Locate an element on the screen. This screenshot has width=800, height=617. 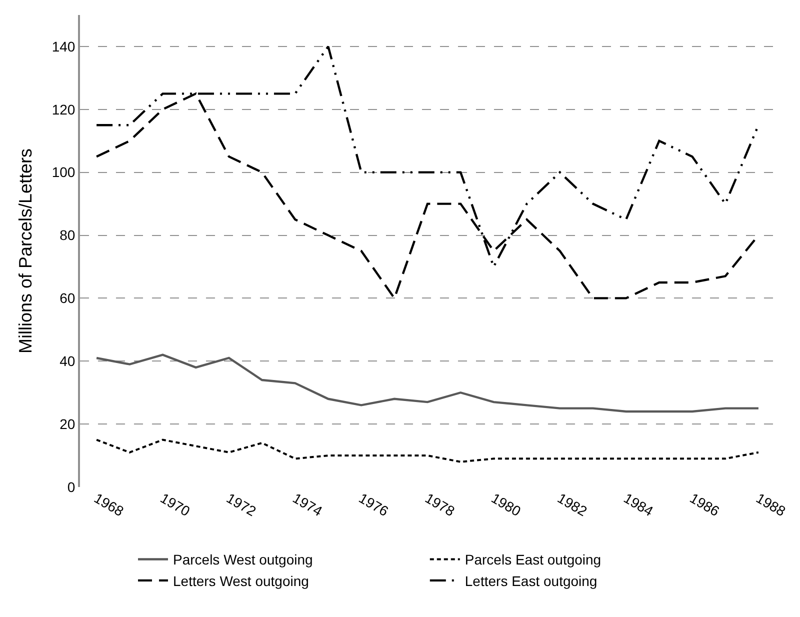
y-tick-label: 120 is located at coordinates (64, 109).